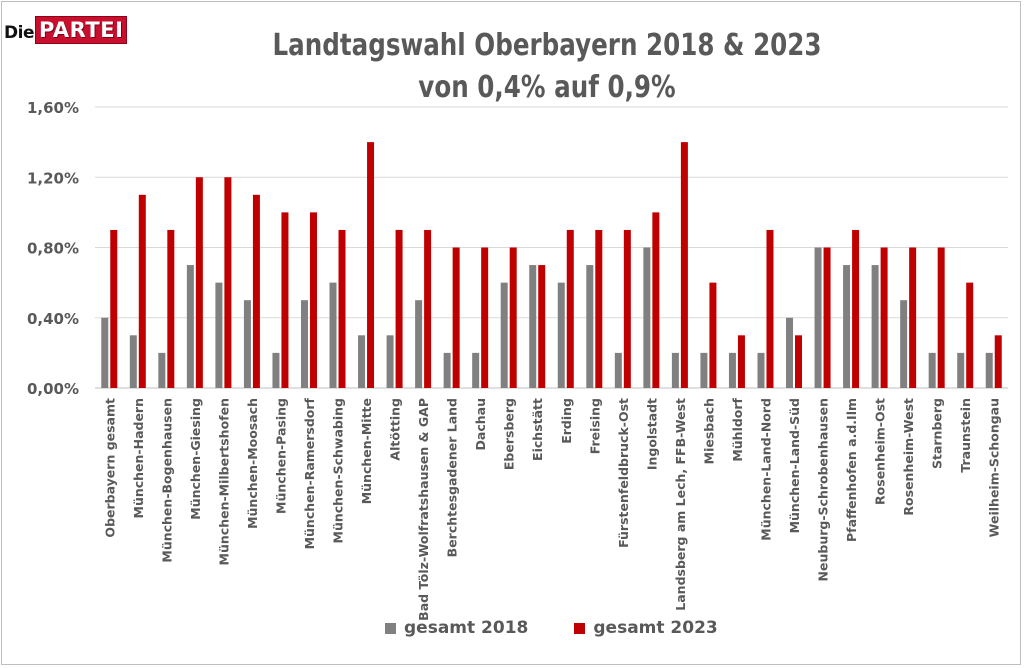  I want to click on x-category-label: München-Milbertshofen, so click(223, 481).